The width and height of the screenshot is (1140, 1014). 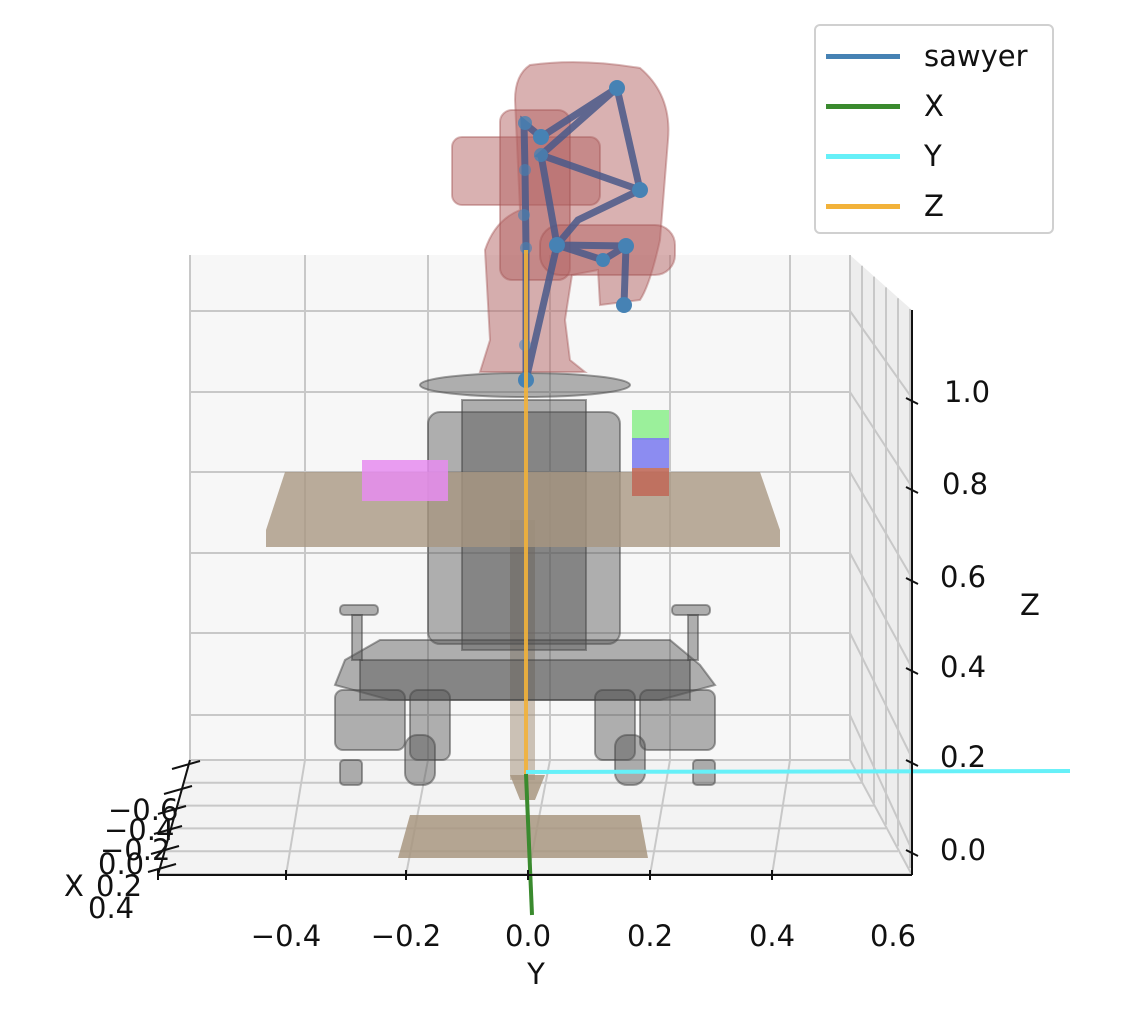 I want to click on y-axis-line, so click(x=798, y=771).